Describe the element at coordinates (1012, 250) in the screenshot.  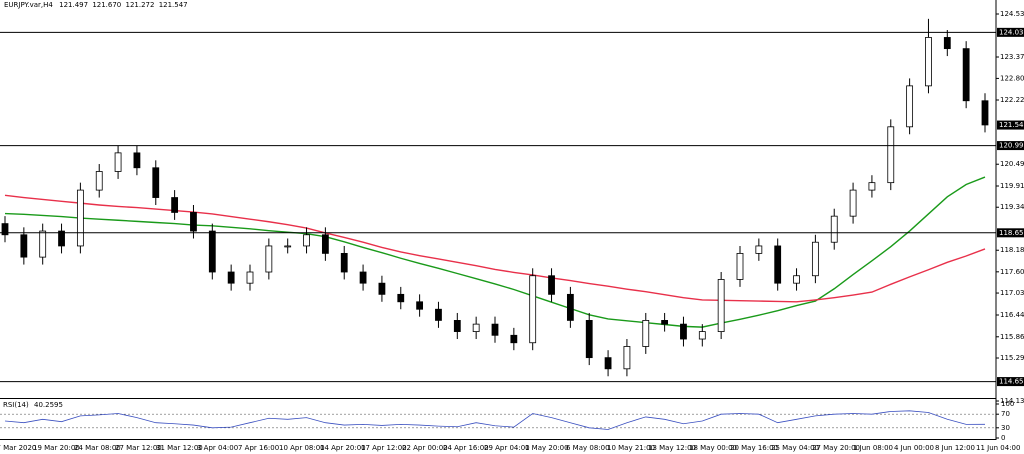
I see `y-tick-label: 118.185` at that location.